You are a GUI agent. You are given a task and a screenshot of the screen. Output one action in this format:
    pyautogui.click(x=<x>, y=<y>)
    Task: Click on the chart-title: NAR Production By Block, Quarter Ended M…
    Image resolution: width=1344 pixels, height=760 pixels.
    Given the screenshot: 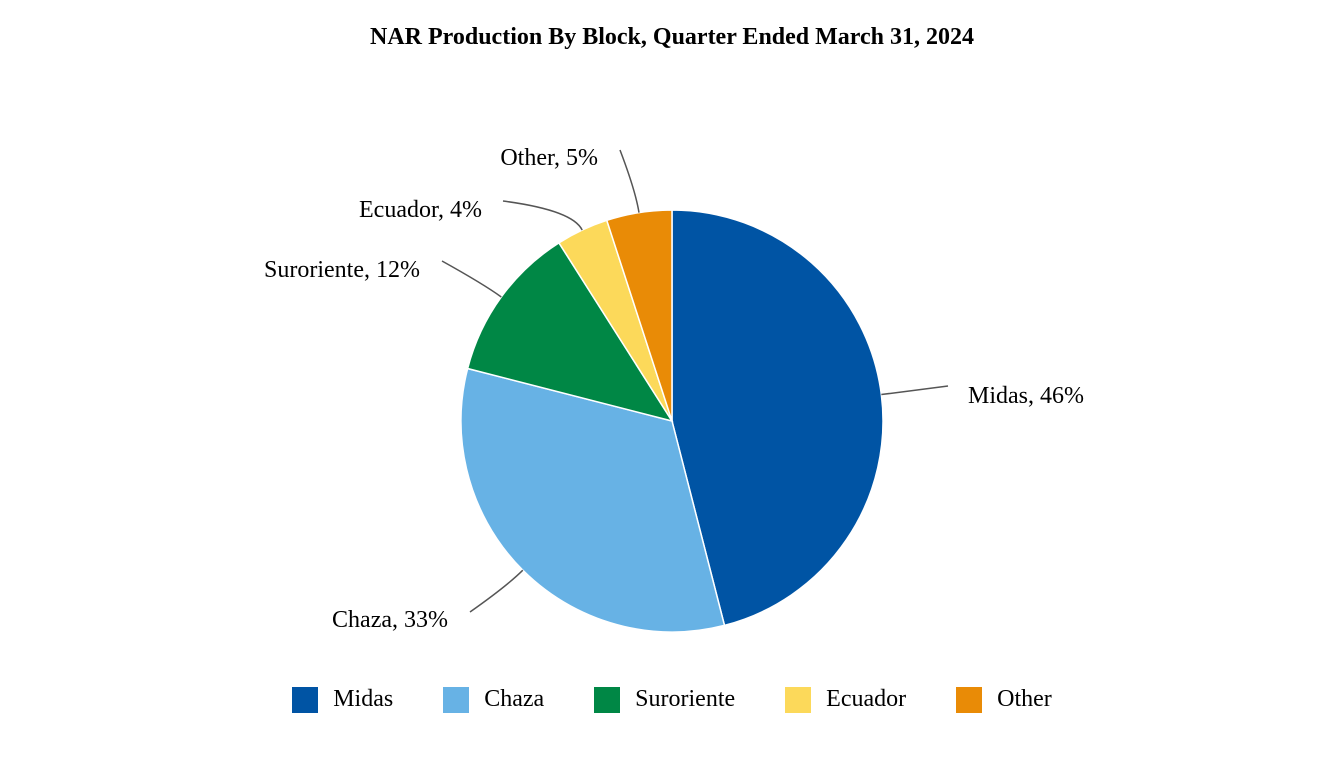 What is the action you would take?
    pyautogui.click(x=672, y=37)
    